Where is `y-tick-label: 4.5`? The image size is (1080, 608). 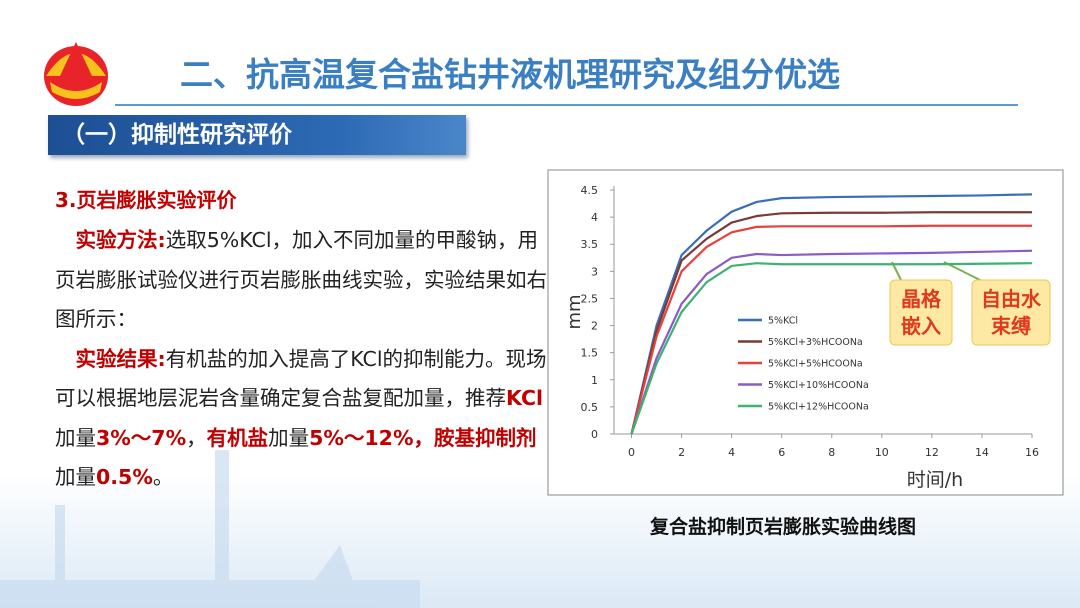 y-tick-label: 4.5 is located at coordinates (590, 190).